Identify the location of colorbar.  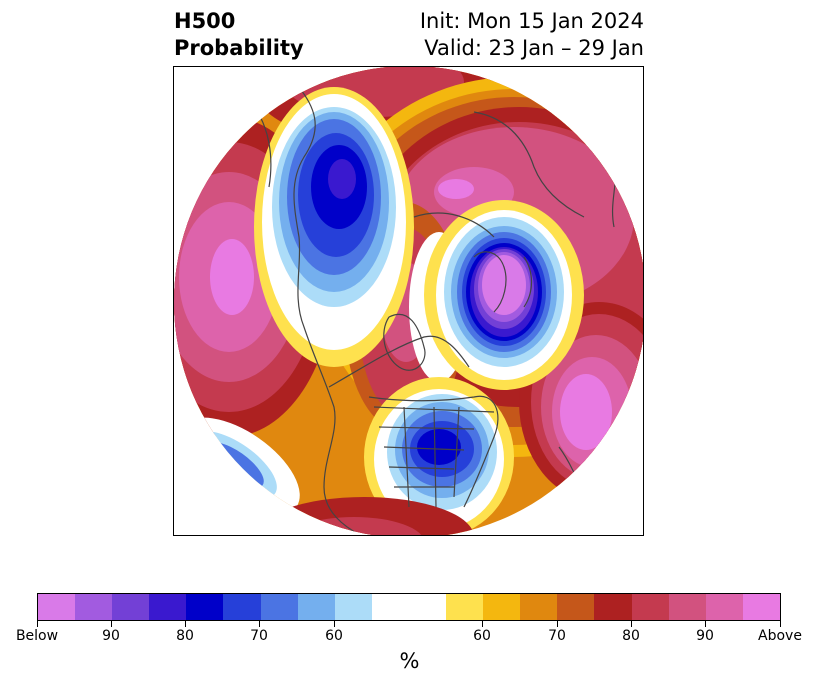
(409, 607).